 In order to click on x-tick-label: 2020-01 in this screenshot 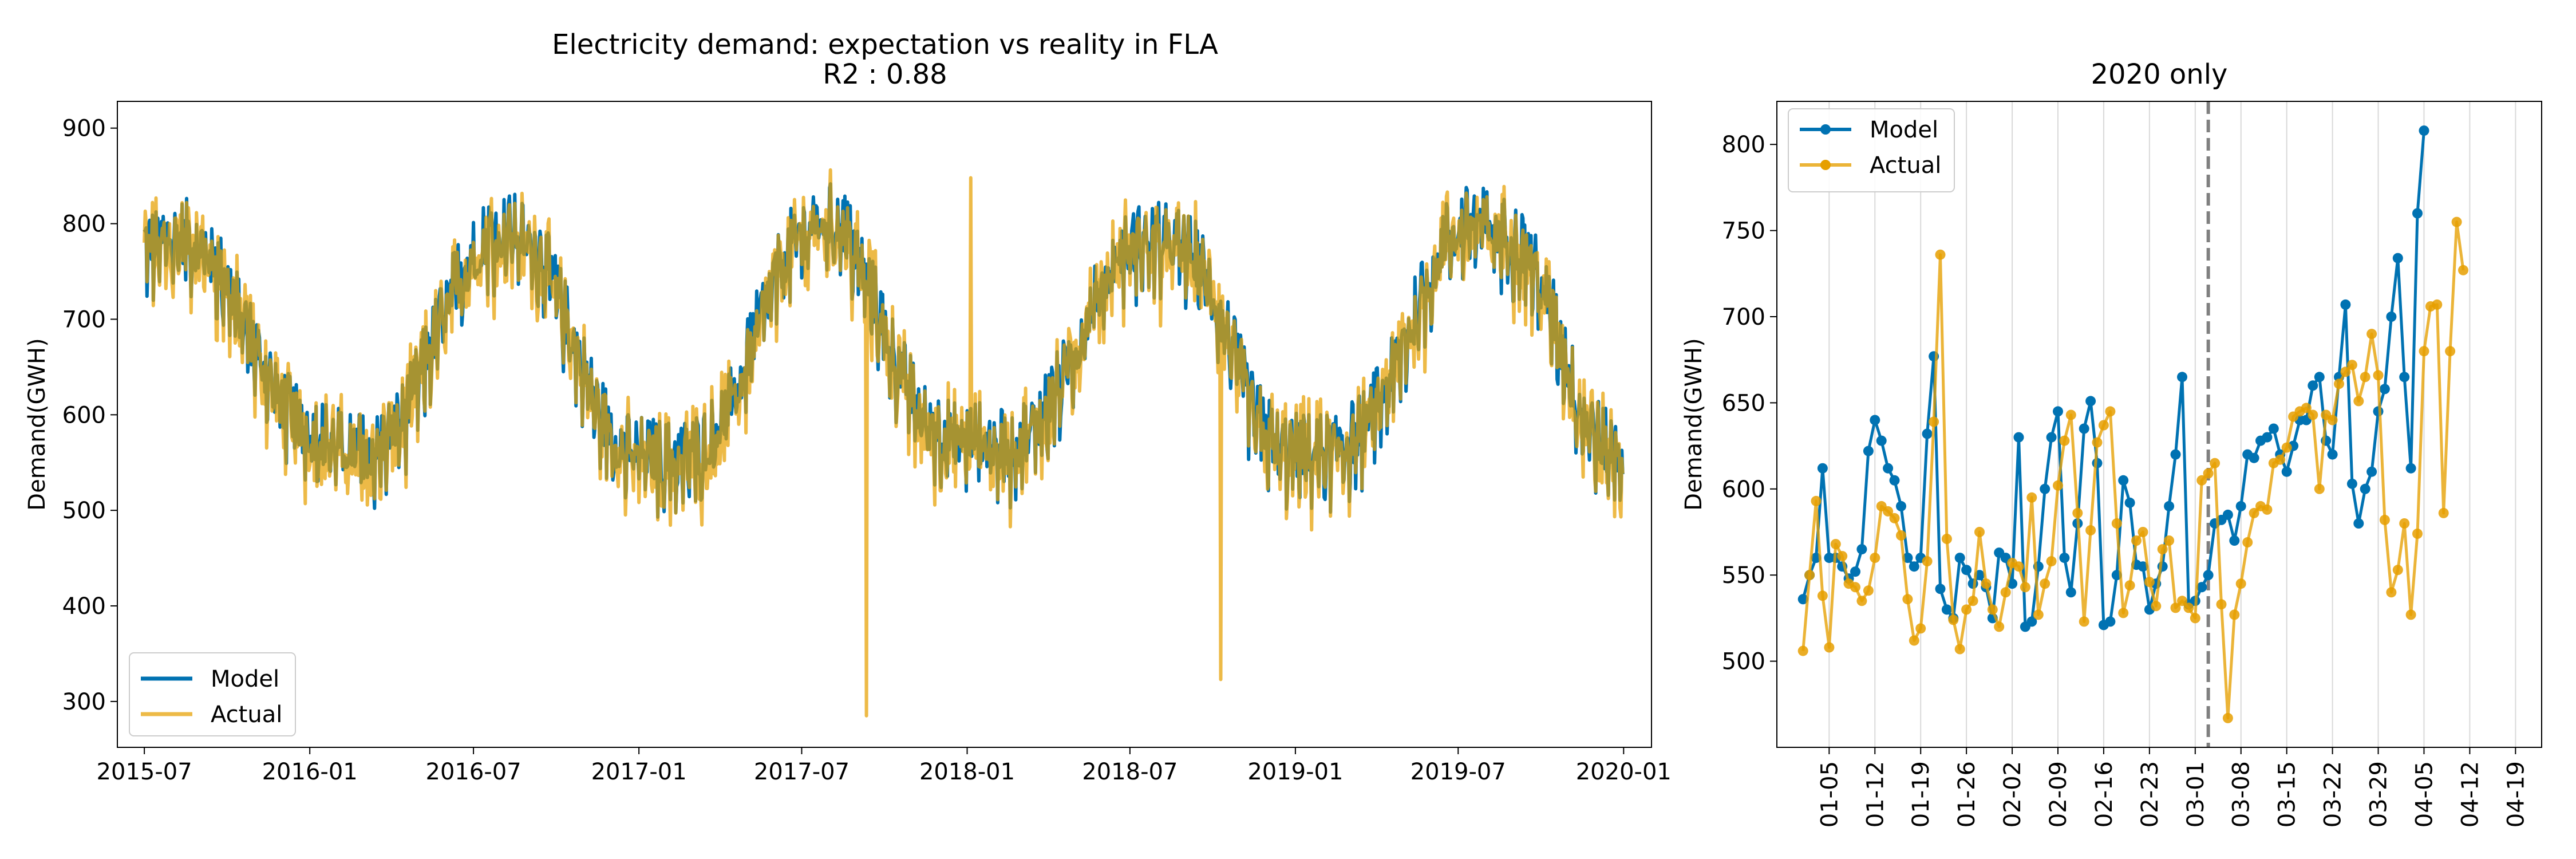, I will do `click(1624, 772)`.